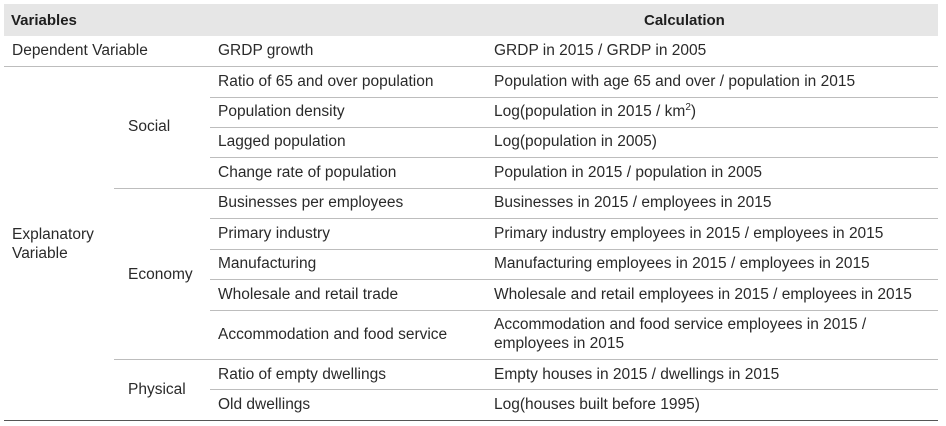  I want to click on variable-cell: Businesses per employees, so click(311, 202).